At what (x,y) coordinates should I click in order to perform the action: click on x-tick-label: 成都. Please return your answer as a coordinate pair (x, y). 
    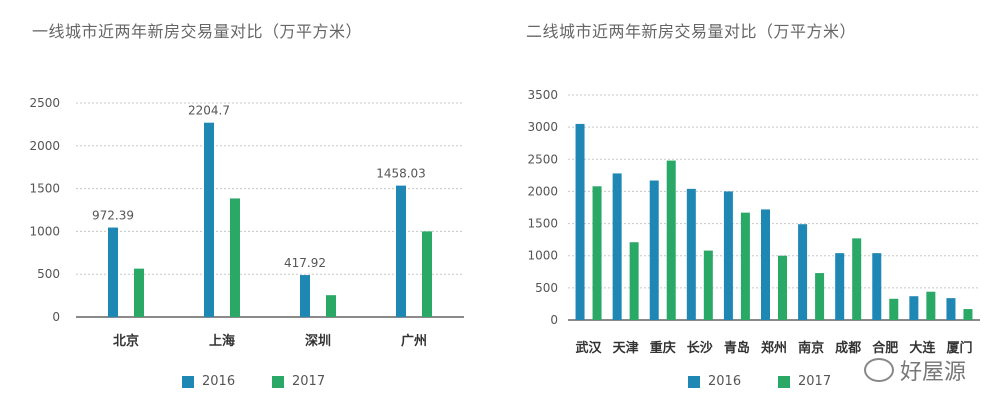
    Looking at the image, I should click on (848, 348).